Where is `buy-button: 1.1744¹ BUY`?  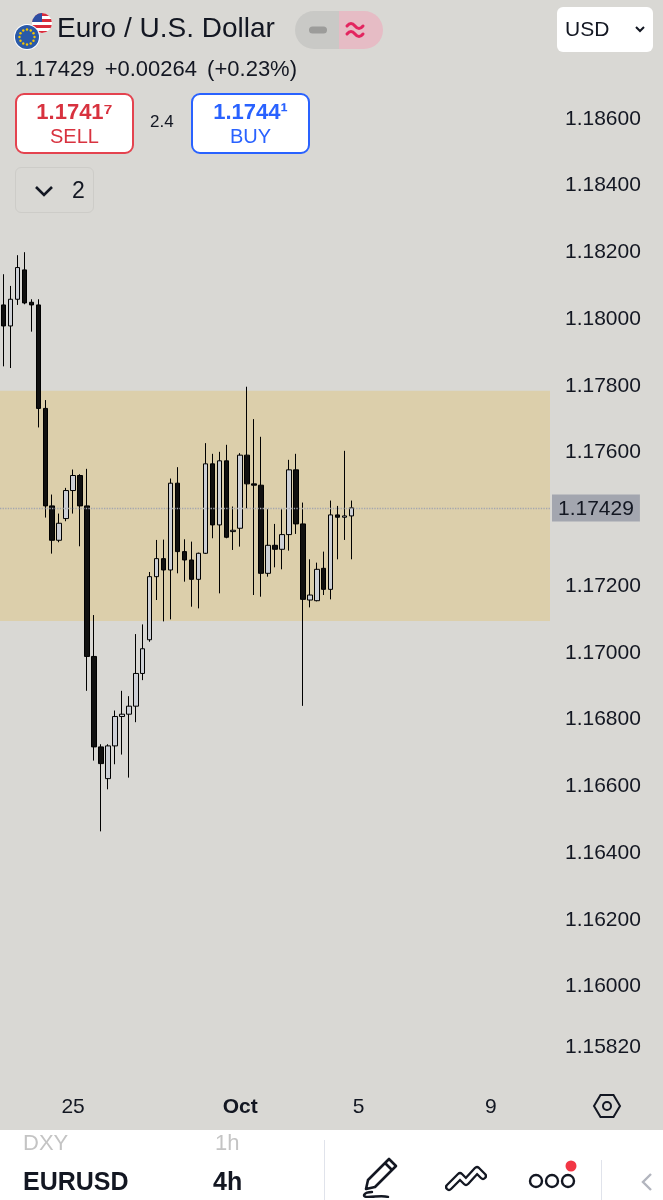
buy-button: 1.1744¹ BUY is located at coordinates (250, 123).